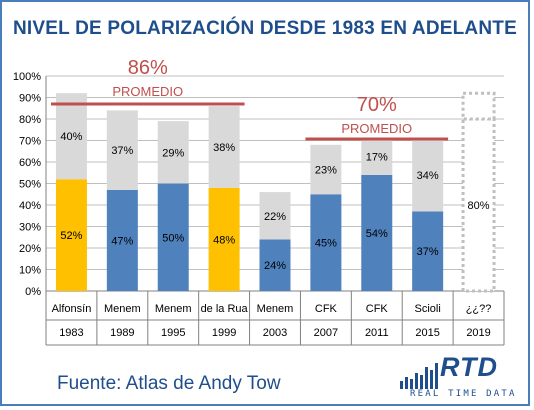  I want to click on y-tick-label: 30%, so click(30, 228).